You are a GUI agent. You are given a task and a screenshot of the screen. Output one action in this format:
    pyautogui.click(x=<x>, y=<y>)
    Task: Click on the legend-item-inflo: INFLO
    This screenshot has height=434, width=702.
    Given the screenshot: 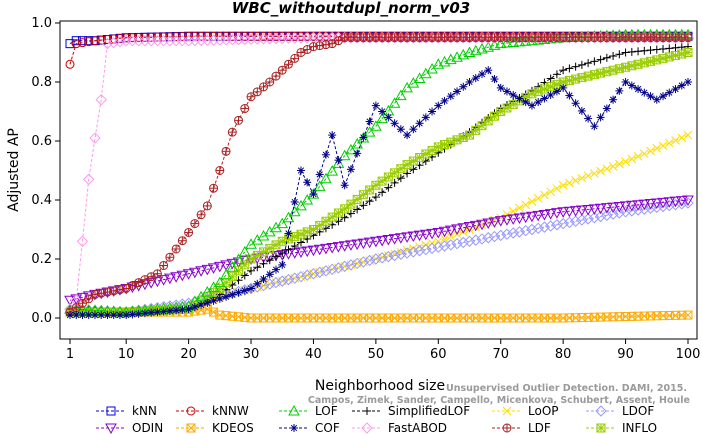 What is the action you would take?
    pyautogui.click(x=621, y=427)
    